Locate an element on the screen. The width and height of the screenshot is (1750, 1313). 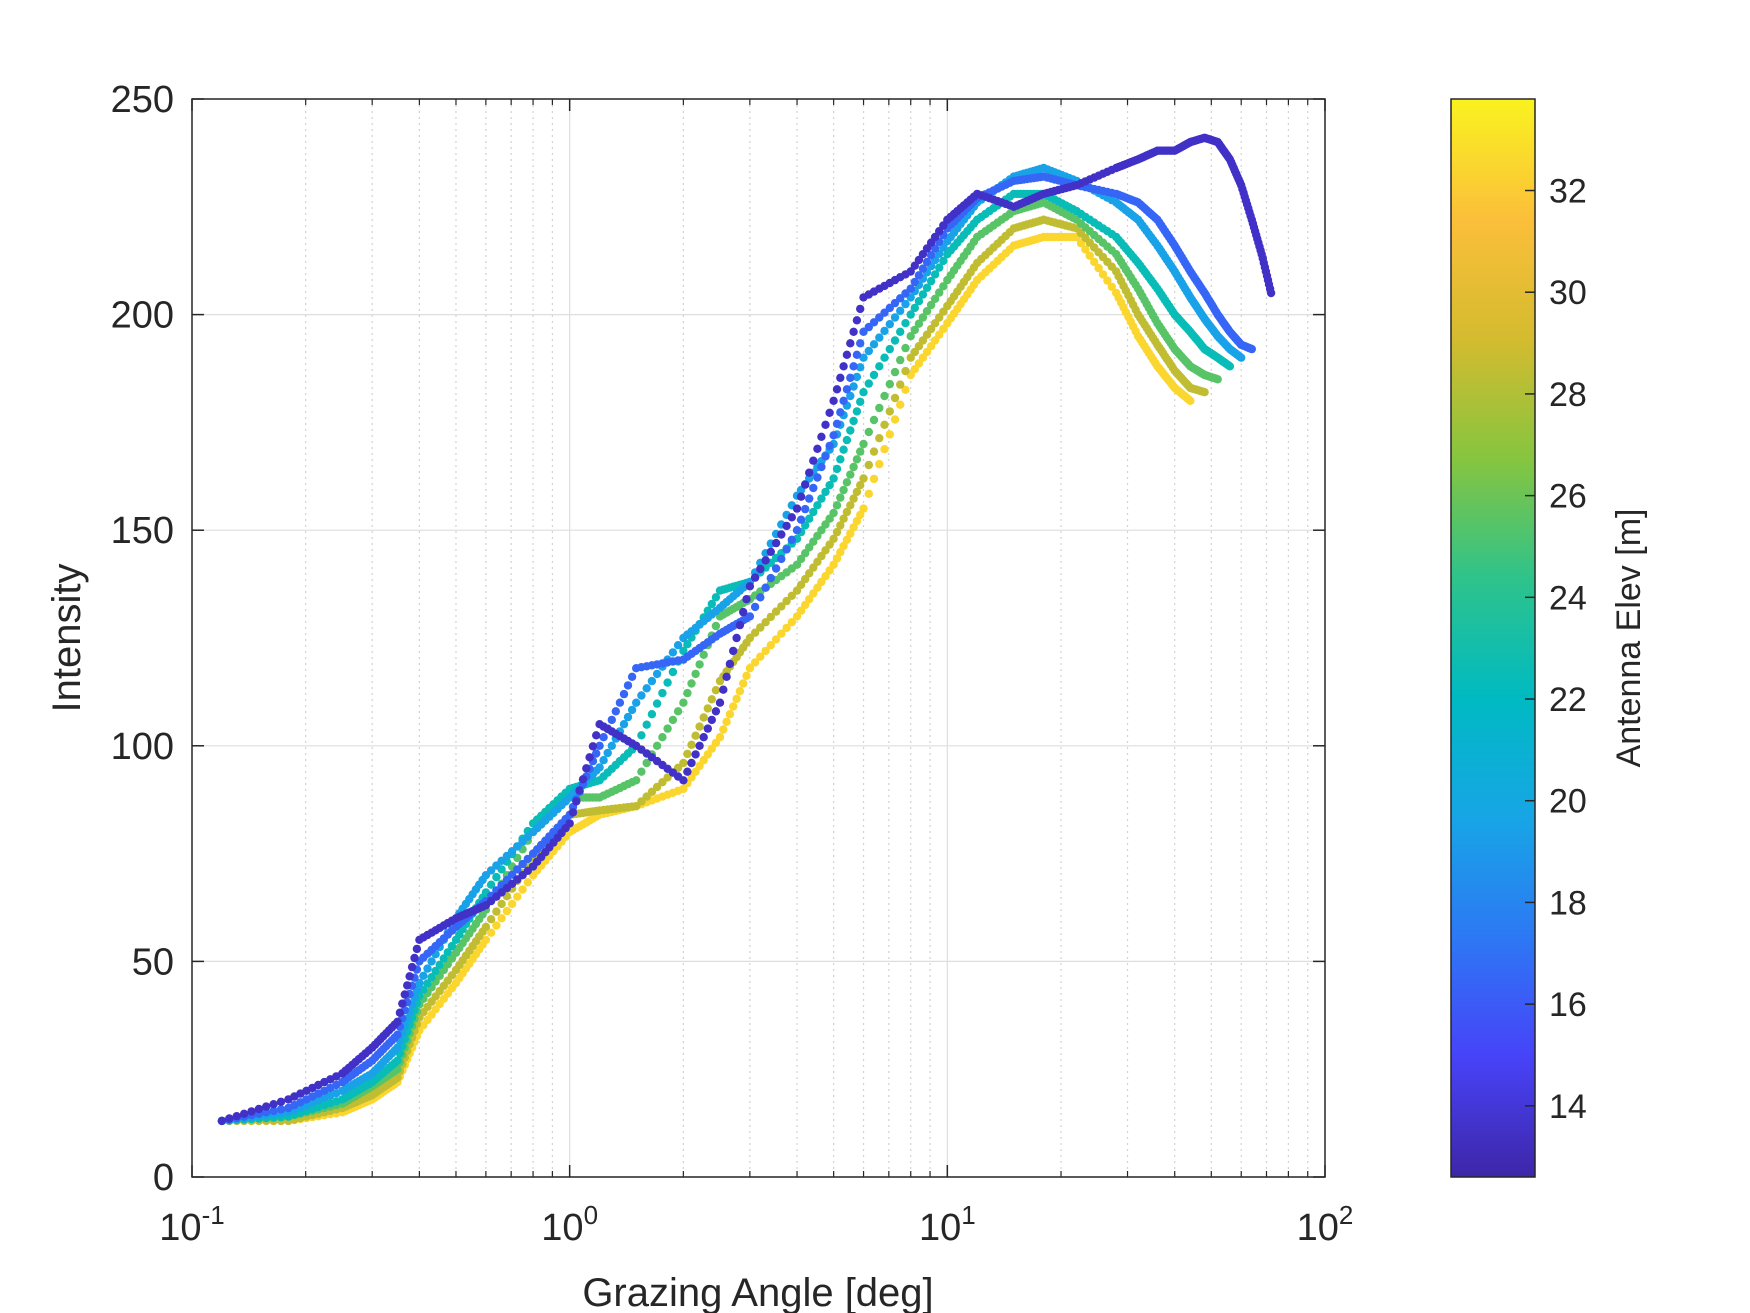
y-axis-label: Intensity is located at coordinates (67, 638).